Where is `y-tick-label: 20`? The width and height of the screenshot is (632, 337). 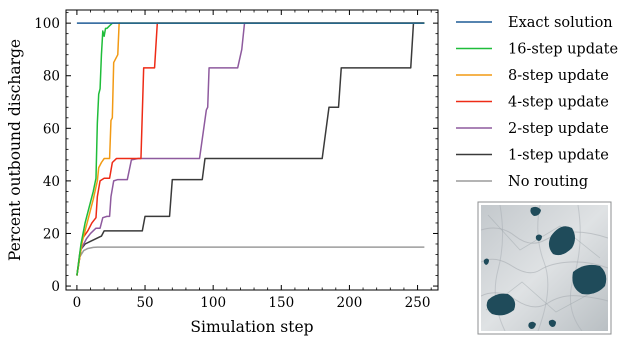
y-tick-label: 20 is located at coordinates (51, 234).